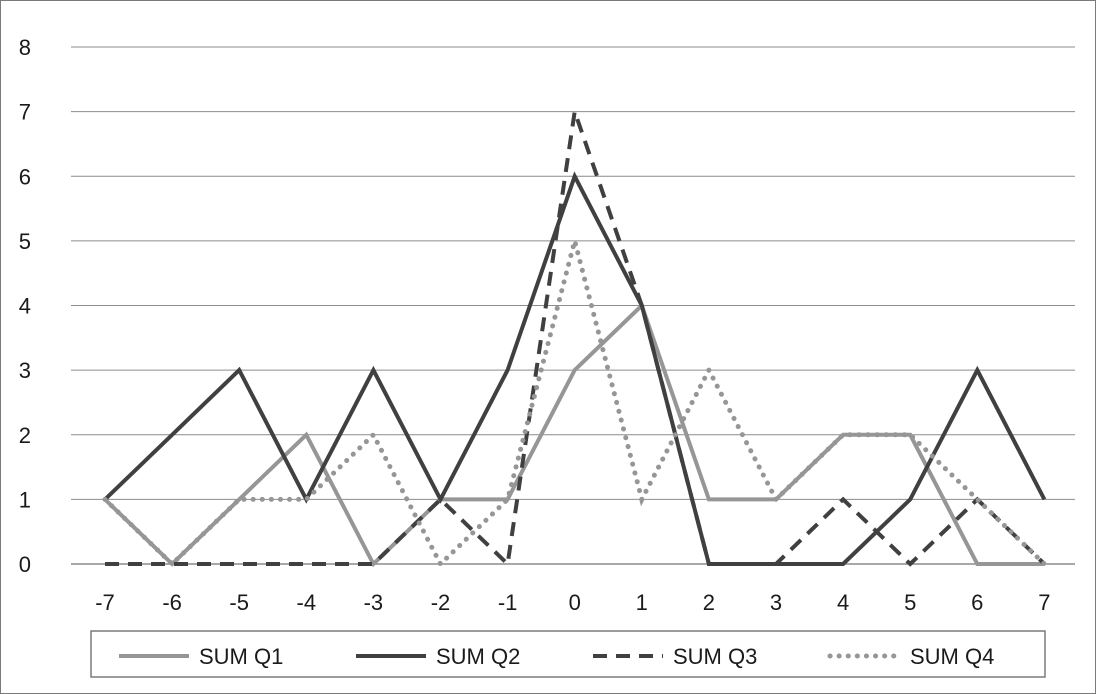  What do you see at coordinates (25, 564) in the screenshot?
I see `y-tick-label: 0` at bounding box center [25, 564].